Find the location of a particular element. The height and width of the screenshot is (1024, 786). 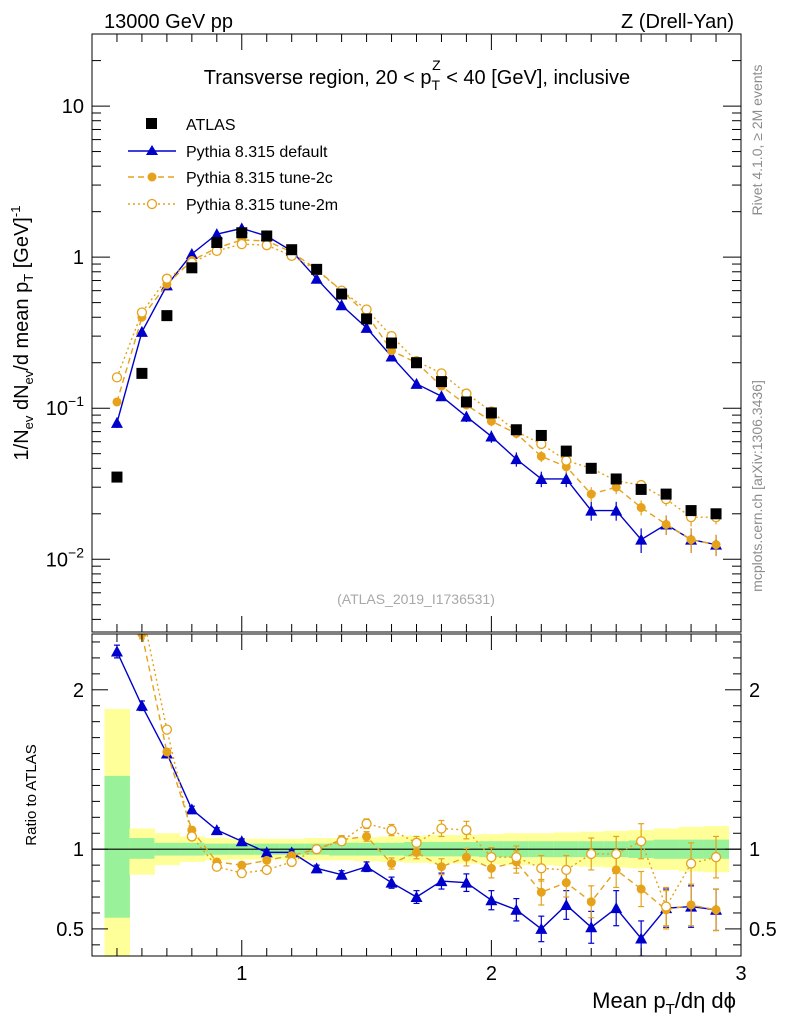

mcplots-label: mcplots.cern.ch [arXiv:1306.3436] is located at coordinates (757, 486).